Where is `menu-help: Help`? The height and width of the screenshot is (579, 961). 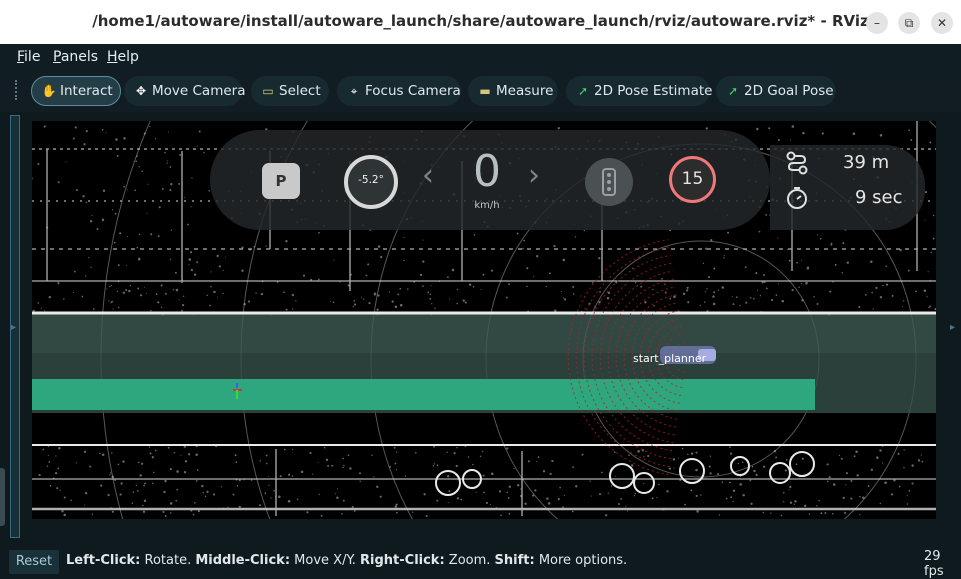
menu-help: Help is located at coordinates (123, 57).